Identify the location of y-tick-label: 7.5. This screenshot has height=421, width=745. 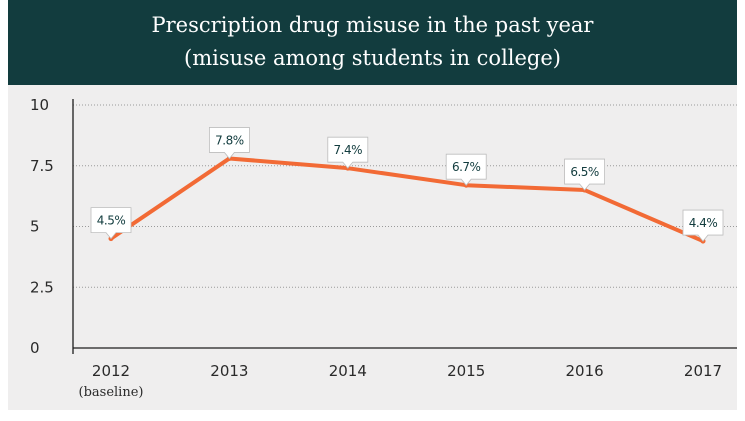
(42, 166).